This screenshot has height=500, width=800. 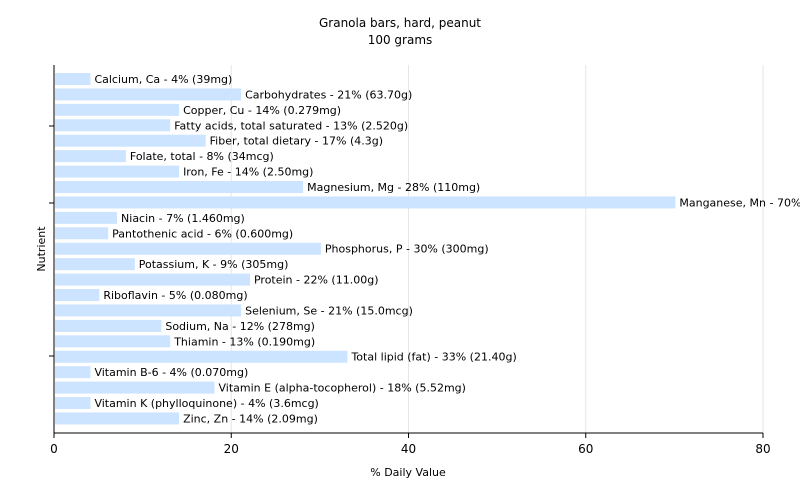 What do you see at coordinates (400, 40) in the screenshot?
I see `chart-subtitle: 100 grams` at bounding box center [400, 40].